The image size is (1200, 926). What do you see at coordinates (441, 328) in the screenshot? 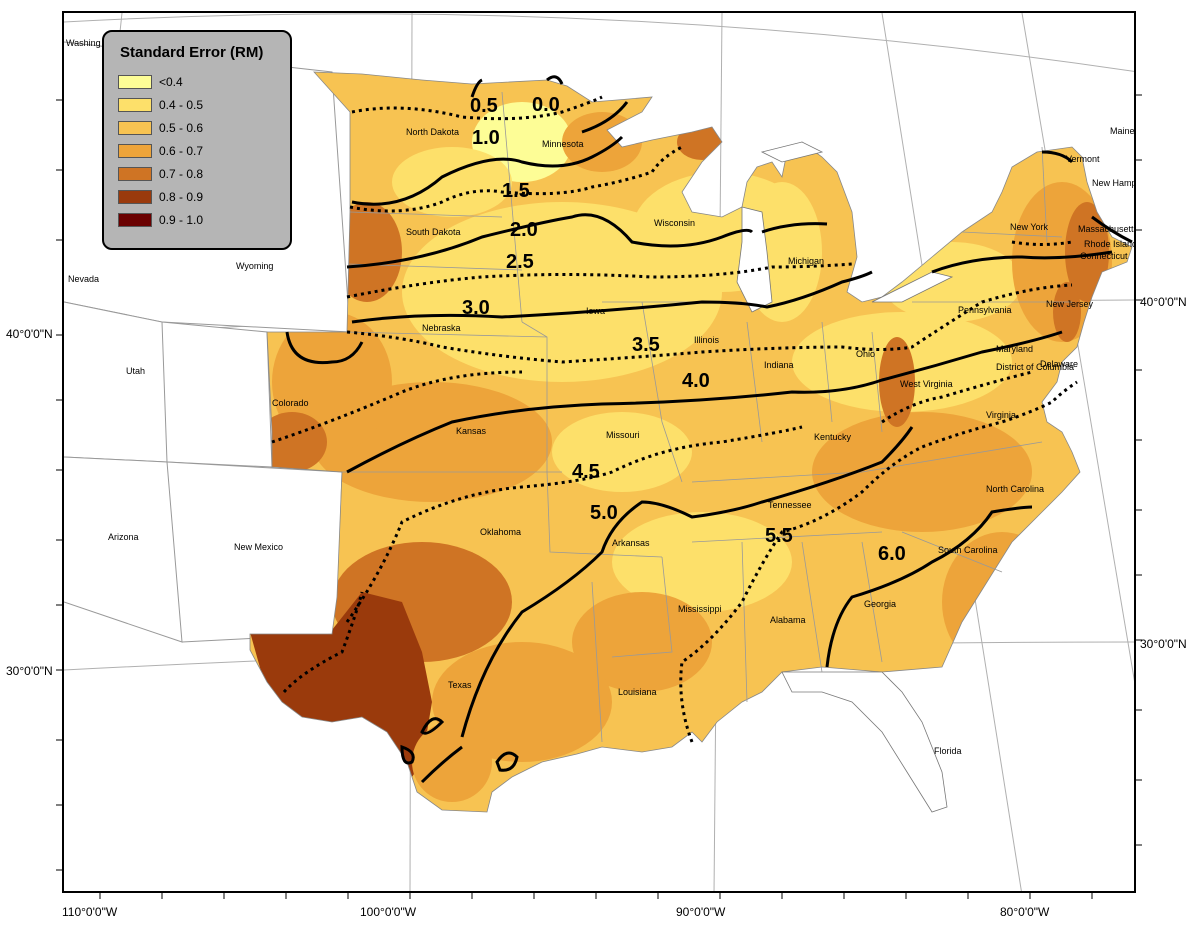
I see `state-label: Nebraska` at bounding box center [441, 328].